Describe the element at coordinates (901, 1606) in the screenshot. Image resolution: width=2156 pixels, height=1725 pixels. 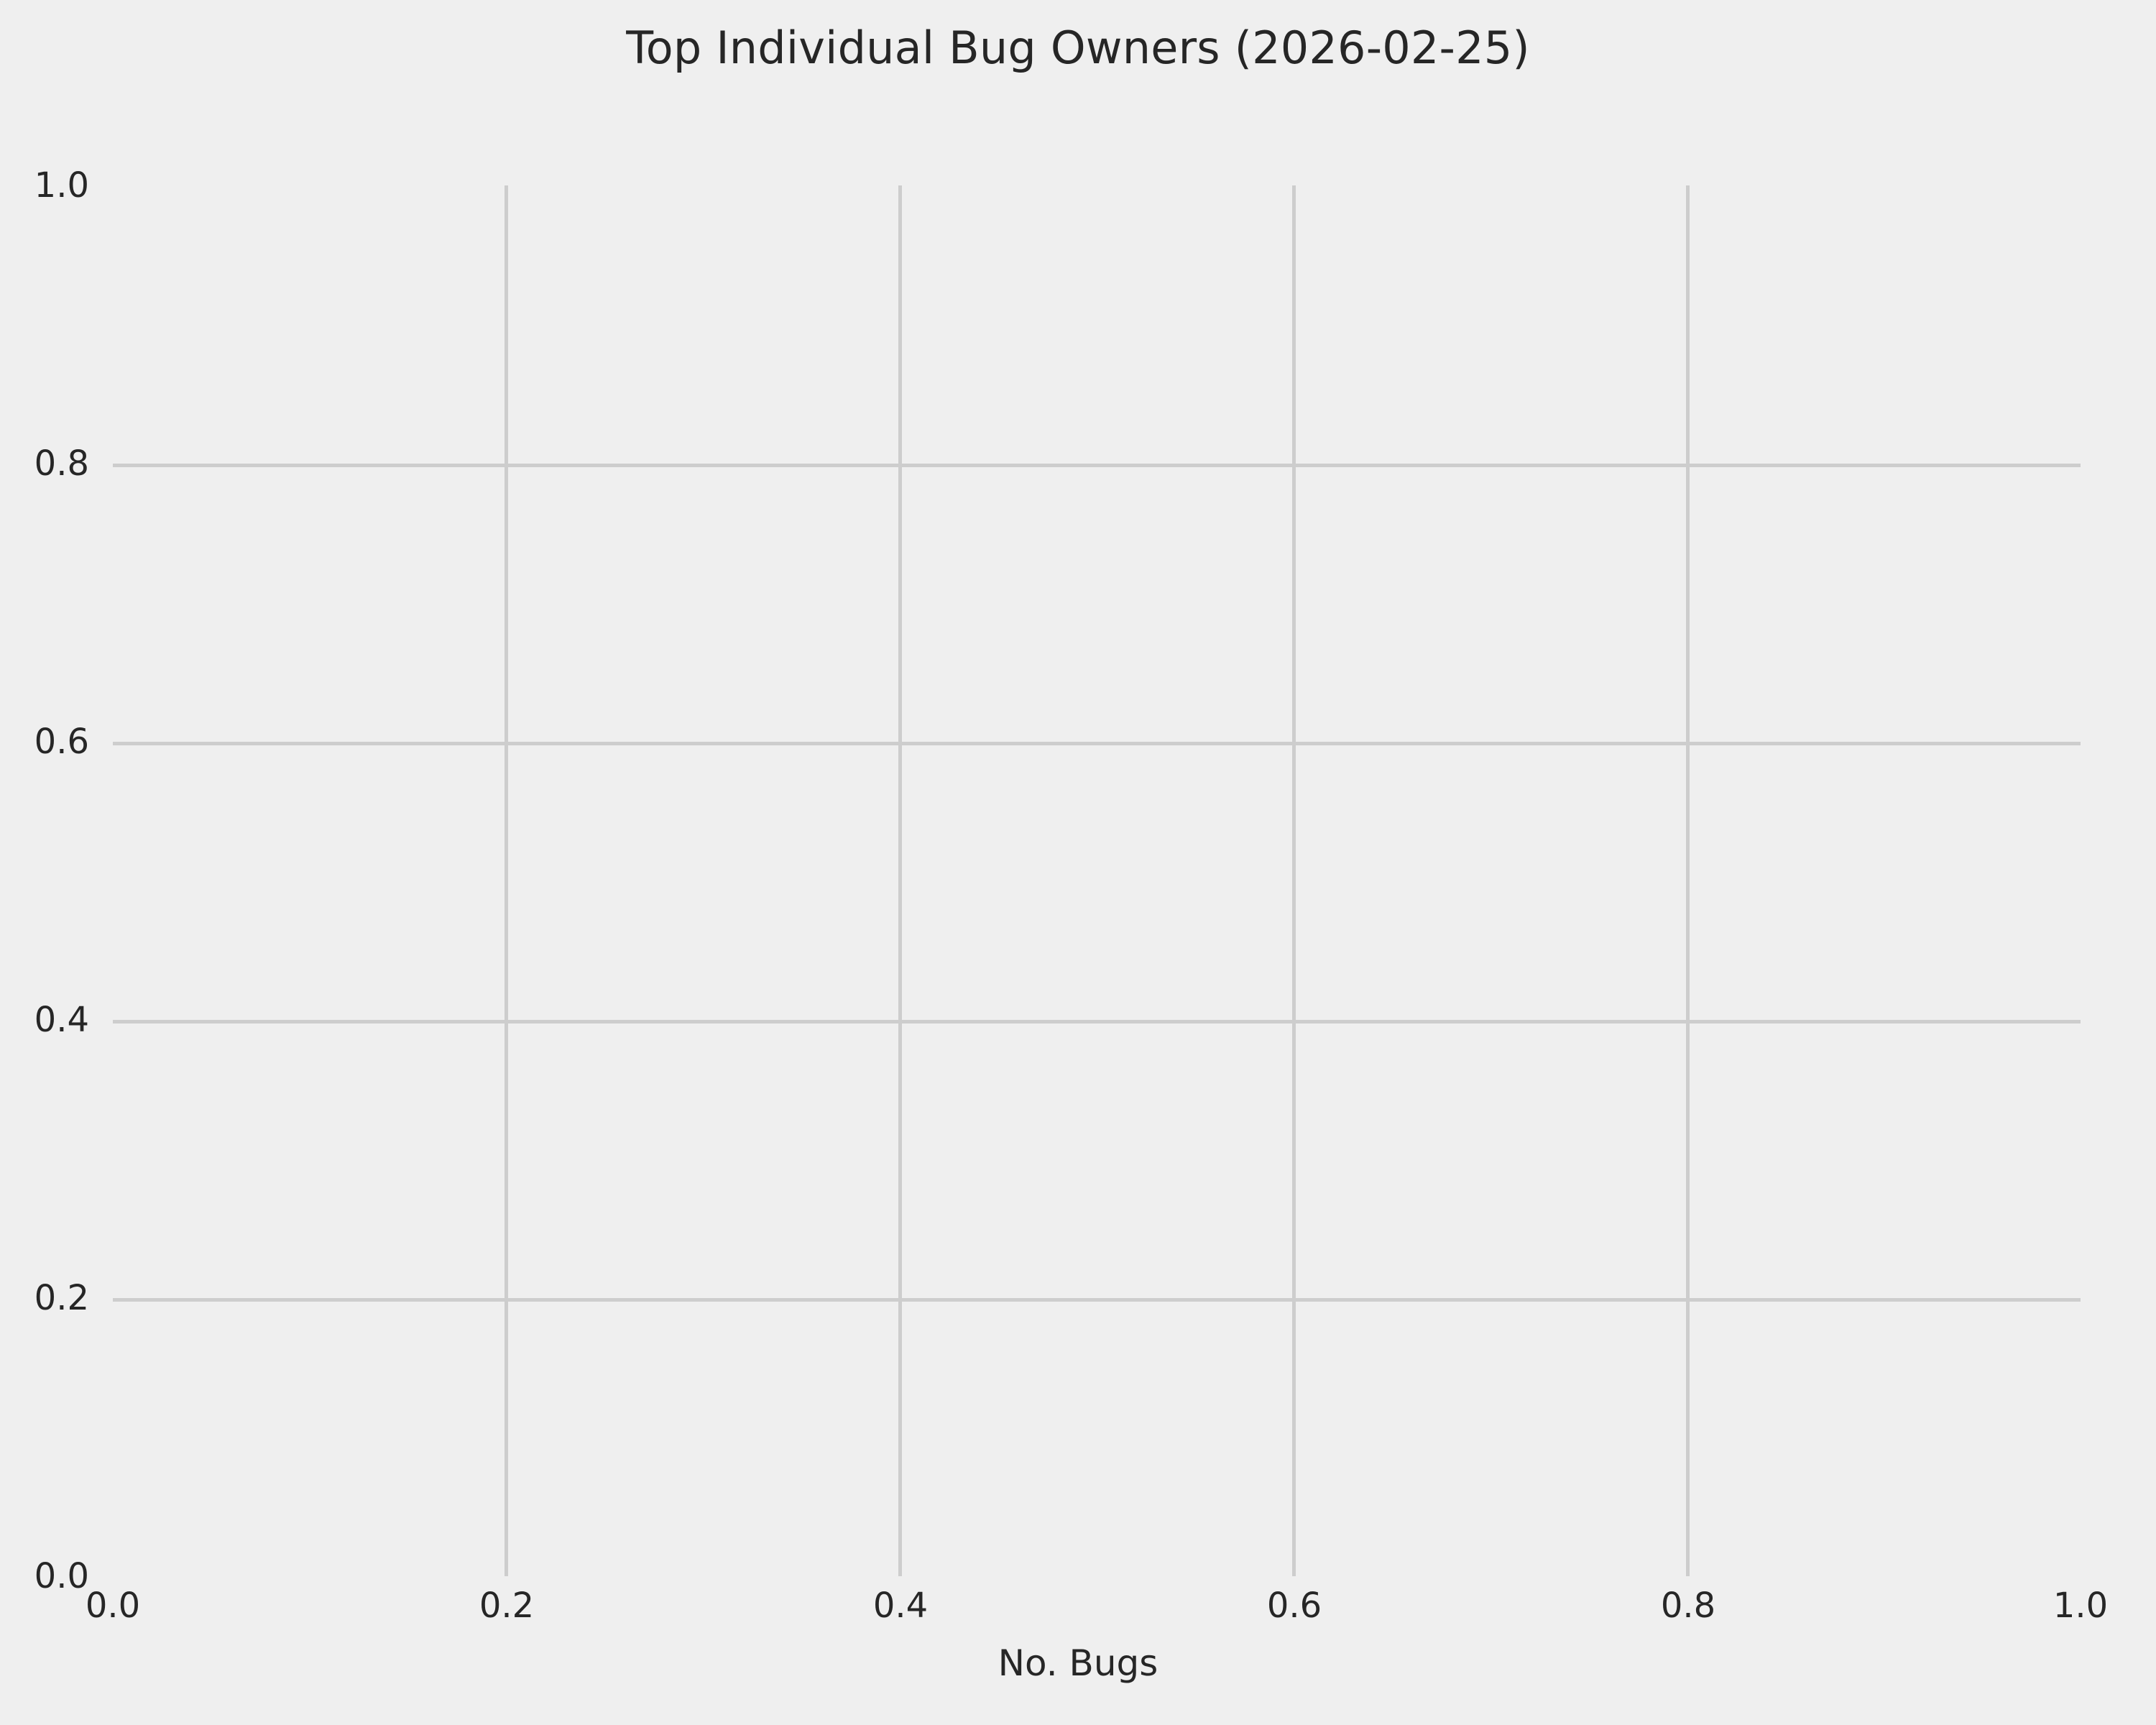
I see `x-axis-tick-label: 0.4` at that location.